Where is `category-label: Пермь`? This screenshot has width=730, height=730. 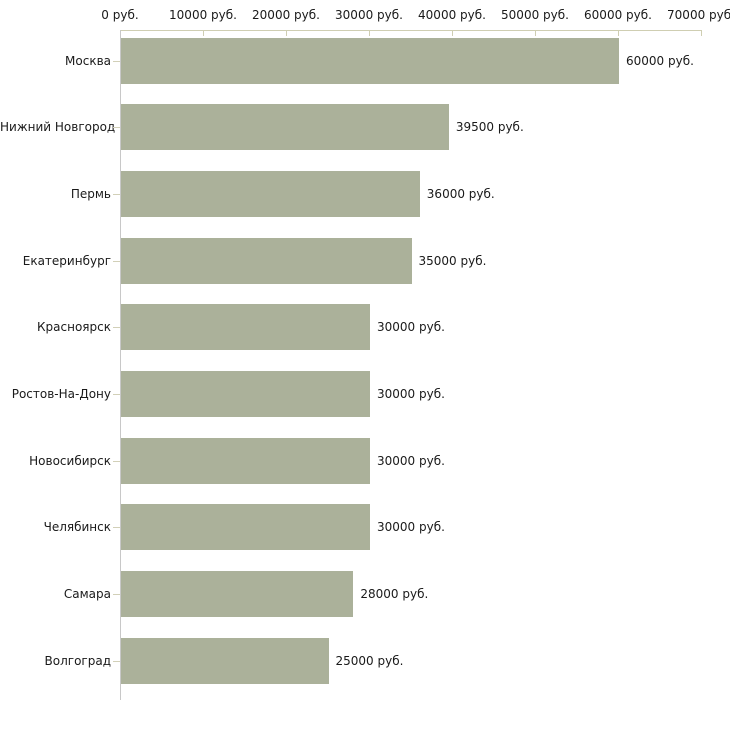 category-label: Пермь is located at coordinates (90, 193).